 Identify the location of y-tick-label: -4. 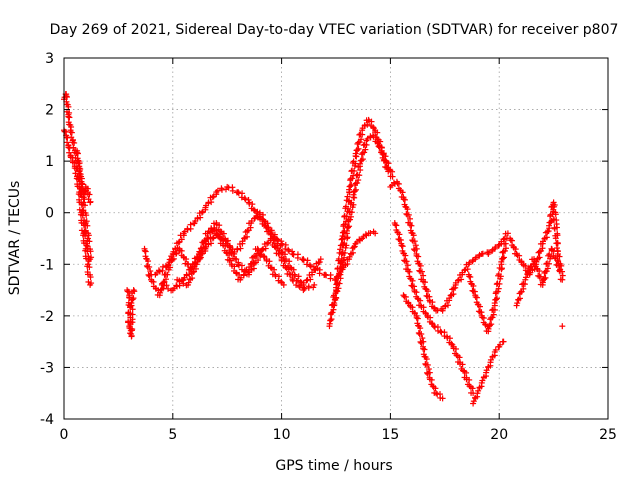
(47, 420).